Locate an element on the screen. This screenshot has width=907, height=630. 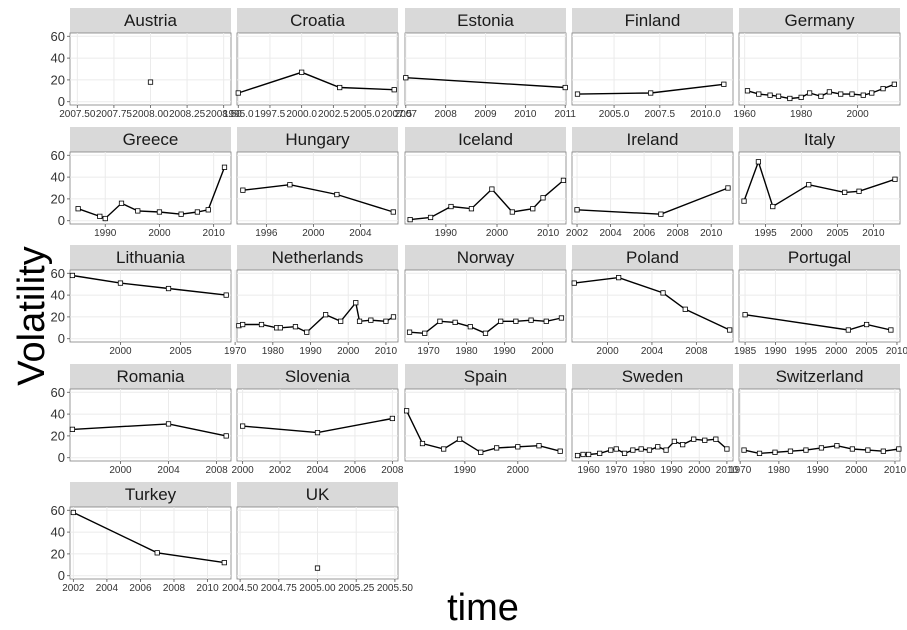
panel-sweden: Sweden 1960 1970 1980 1990 2000 2010 is located at coordinates (654, 420).